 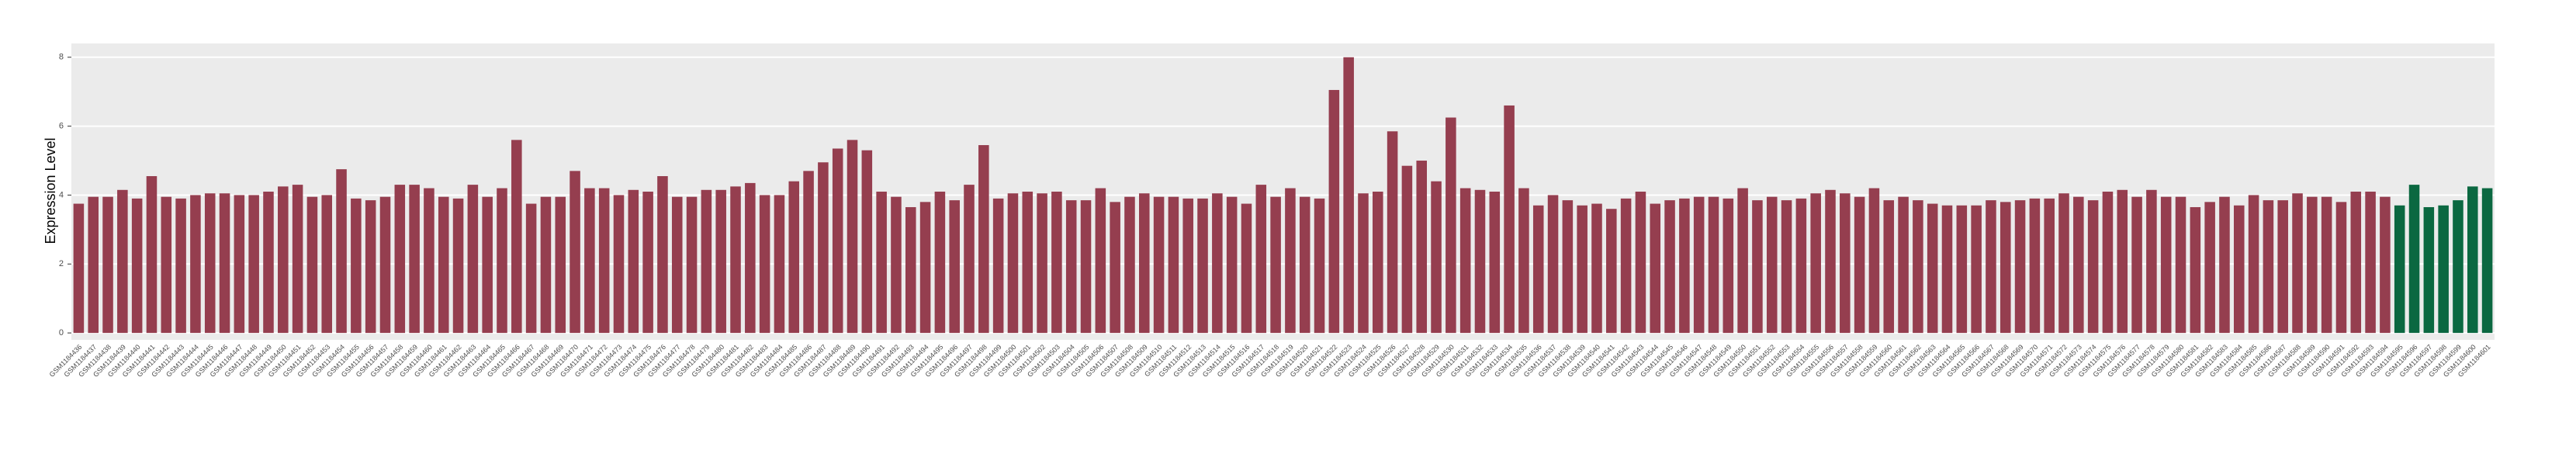 I want to click on y-axis-title: Expression Level, so click(x=50, y=191).